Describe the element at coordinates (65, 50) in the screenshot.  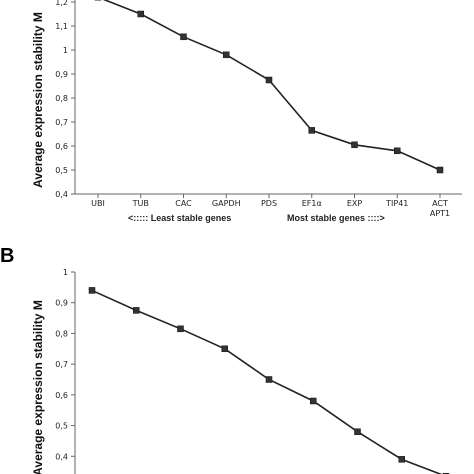
I see `panel-a-y-tick-label-6: 1` at that location.